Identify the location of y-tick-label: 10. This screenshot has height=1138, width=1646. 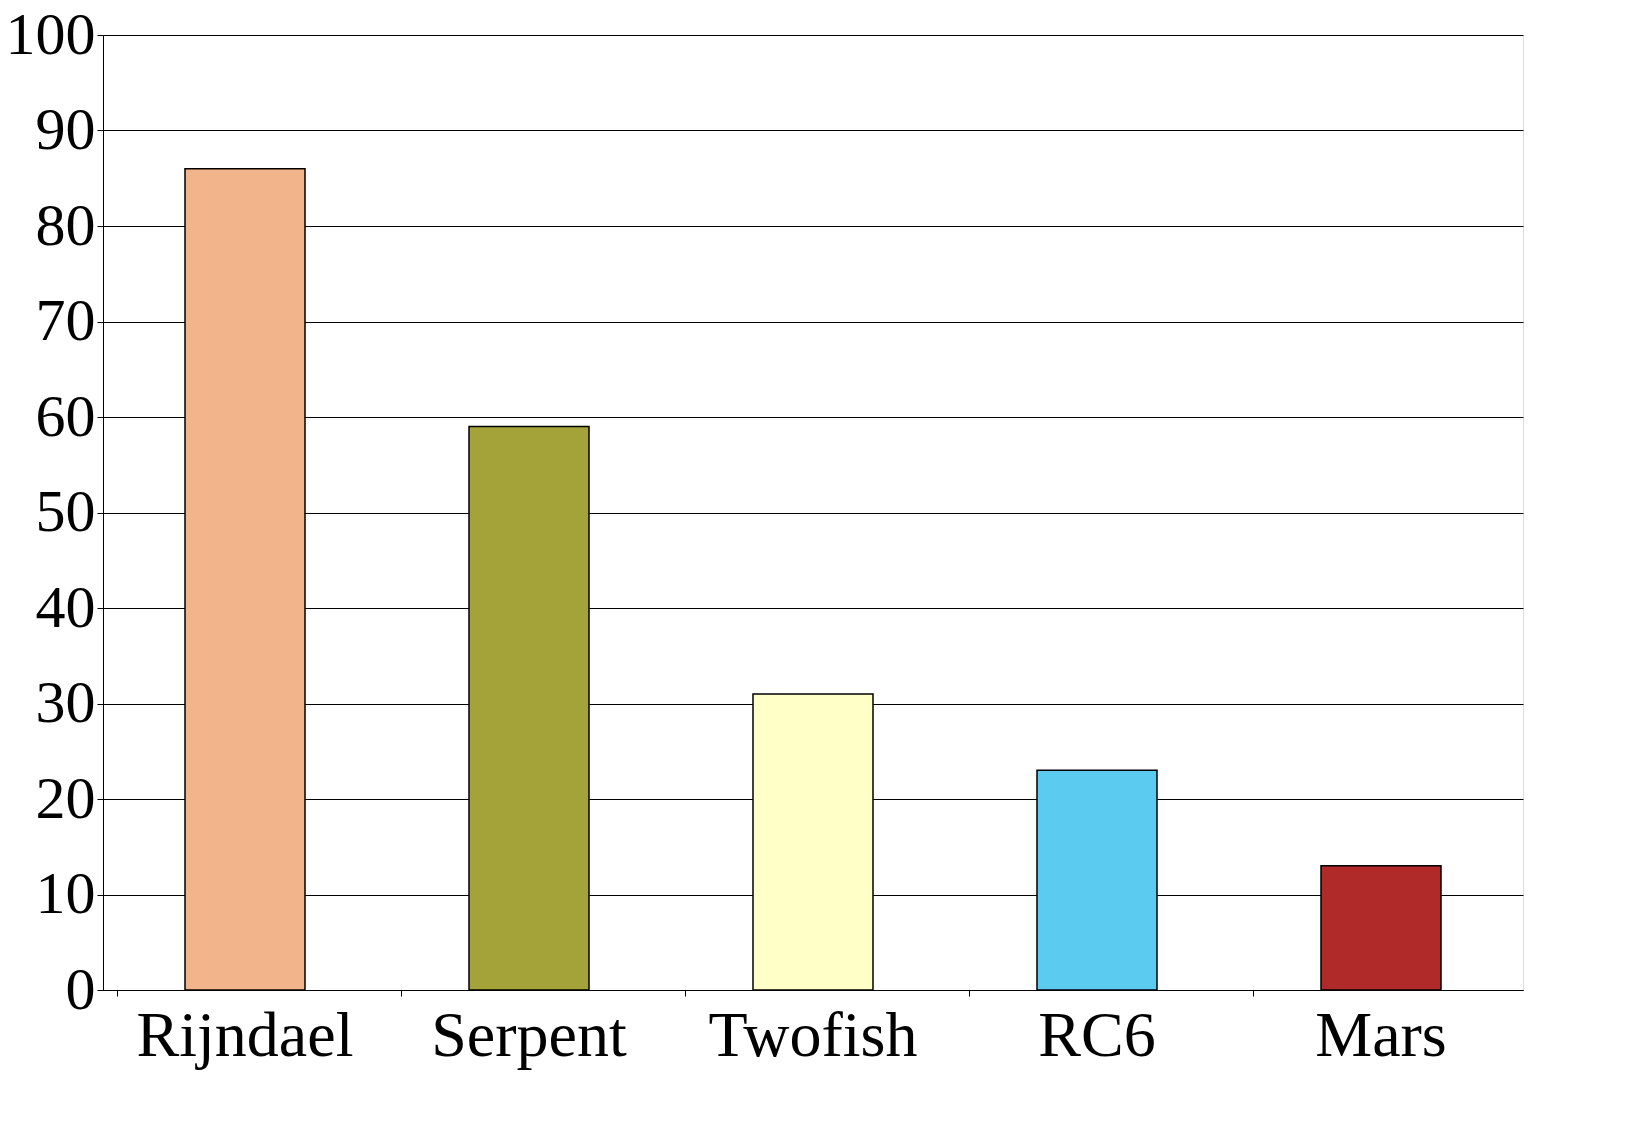
(65, 893).